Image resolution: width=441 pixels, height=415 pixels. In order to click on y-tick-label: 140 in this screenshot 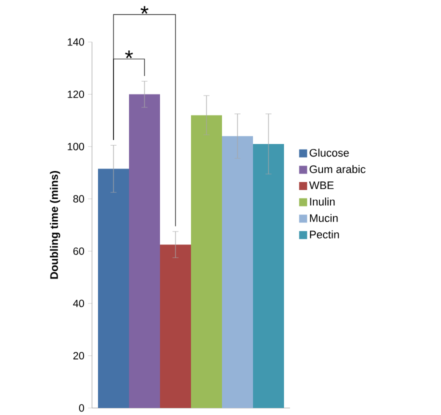, I will do `click(76, 42)`.